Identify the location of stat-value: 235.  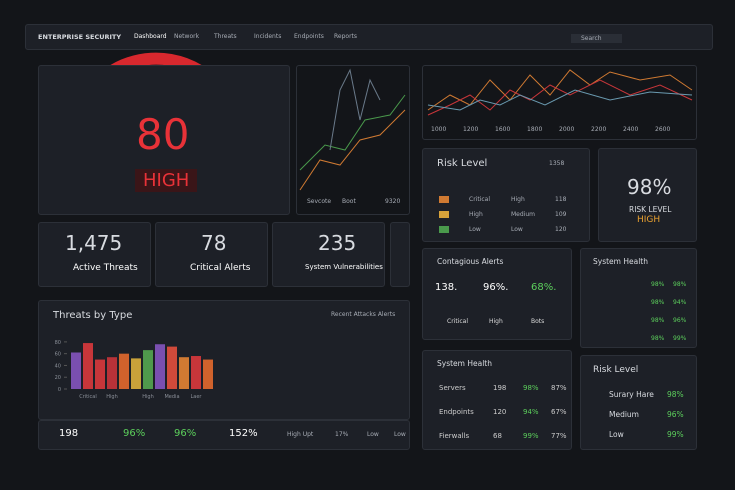
(337, 243).